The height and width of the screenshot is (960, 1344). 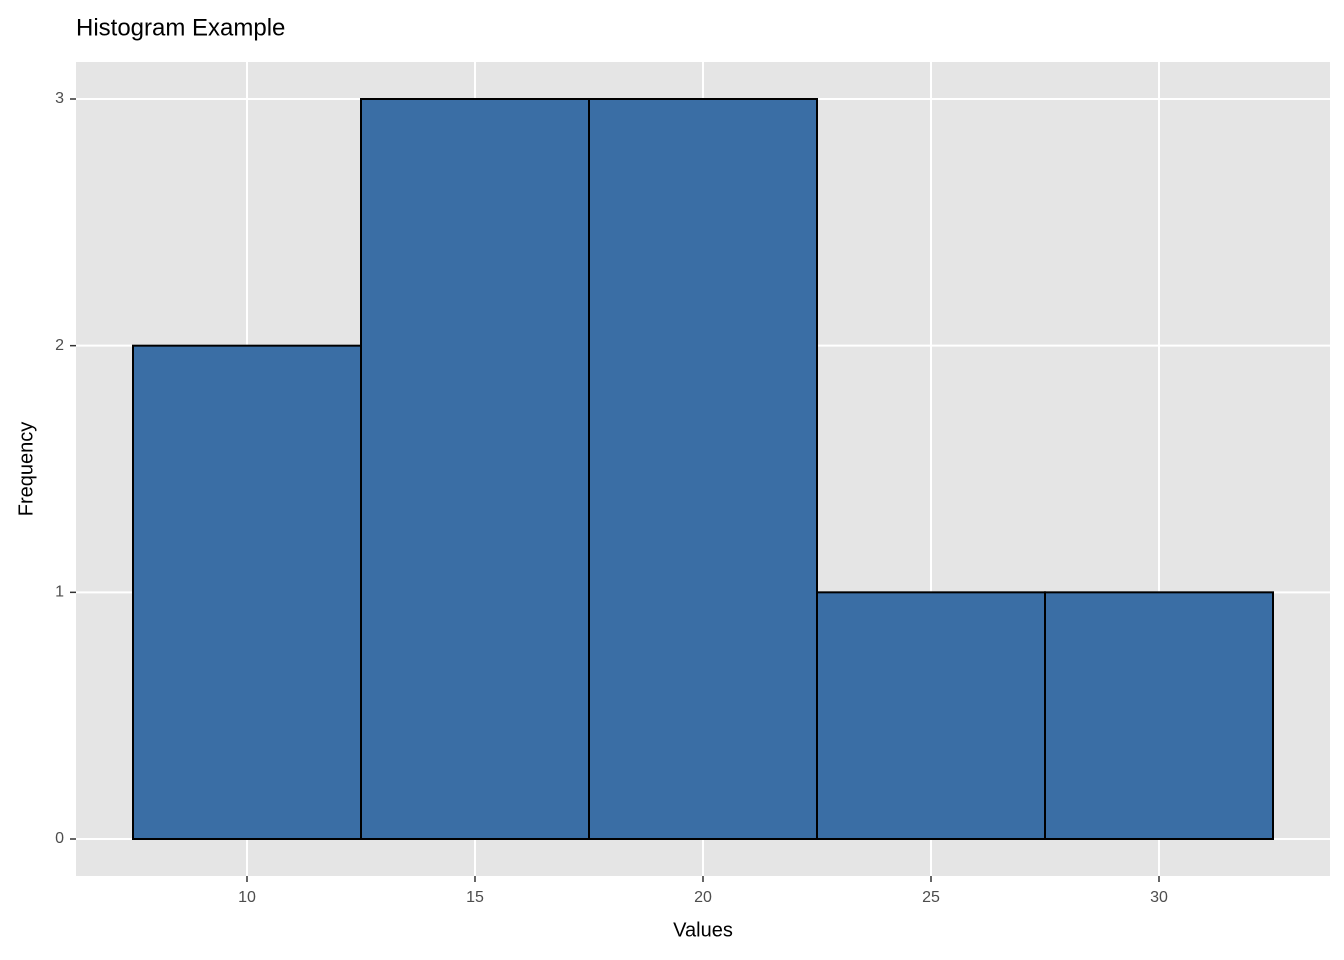 What do you see at coordinates (247, 897) in the screenshot?
I see `x-tick-label: 10` at bounding box center [247, 897].